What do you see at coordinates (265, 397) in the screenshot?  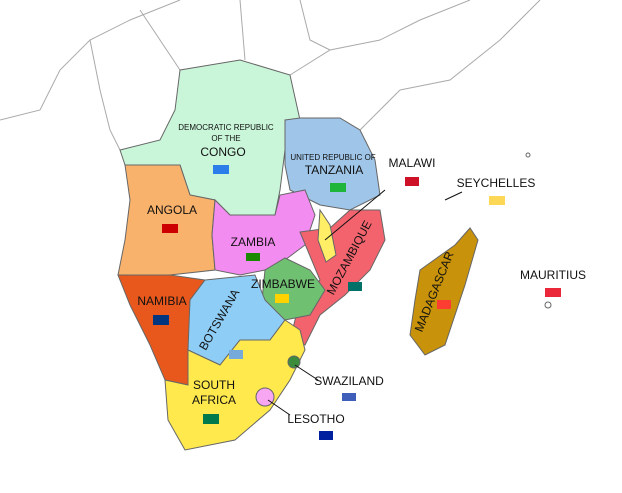 I see `lesotho-shape` at bounding box center [265, 397].